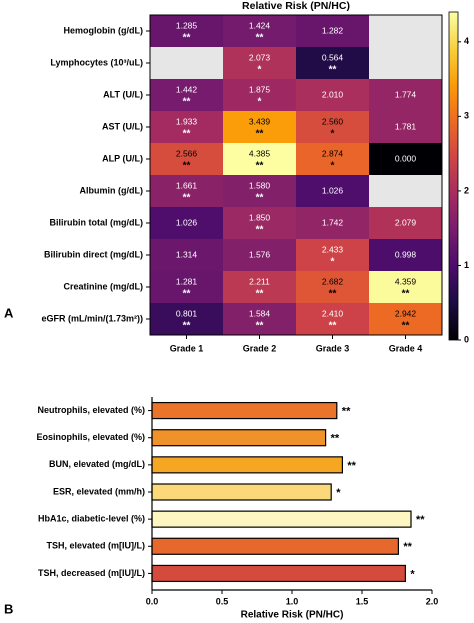 The height and width of the screenshot is (623, 474). I want to click on col-label: Grade 4, so click(406, 348).